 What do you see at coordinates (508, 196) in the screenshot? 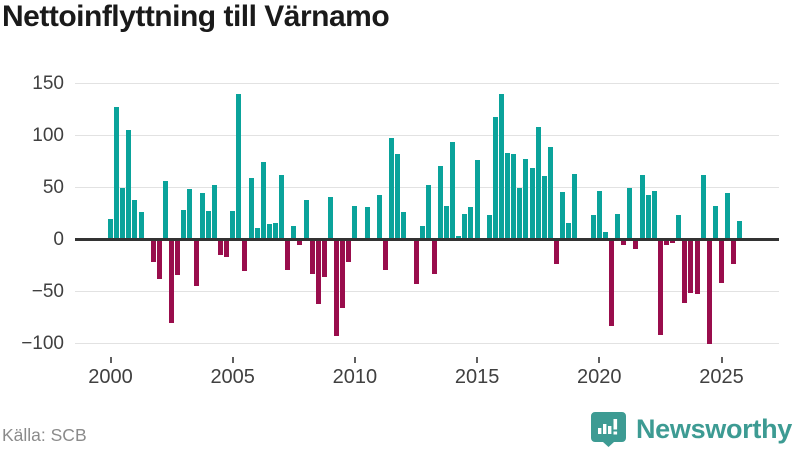
I see `bar-2016-q2` at bounding box center [508, 196].